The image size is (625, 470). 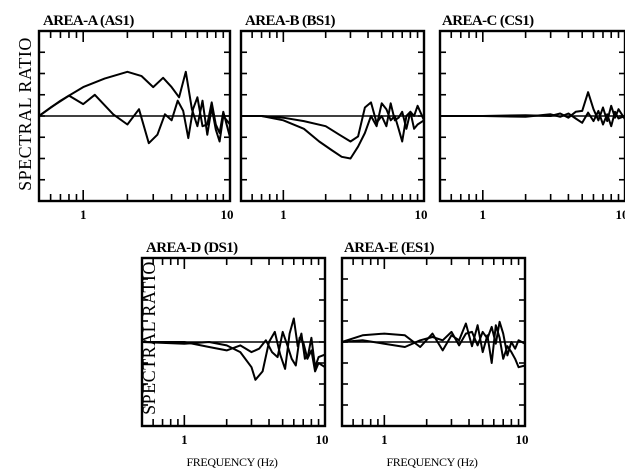 What do you see at coordinates (389, 248) in the screenshot?
I see `panel-title-e: AREA-E (ES1)` at bounding box center [389, 248].